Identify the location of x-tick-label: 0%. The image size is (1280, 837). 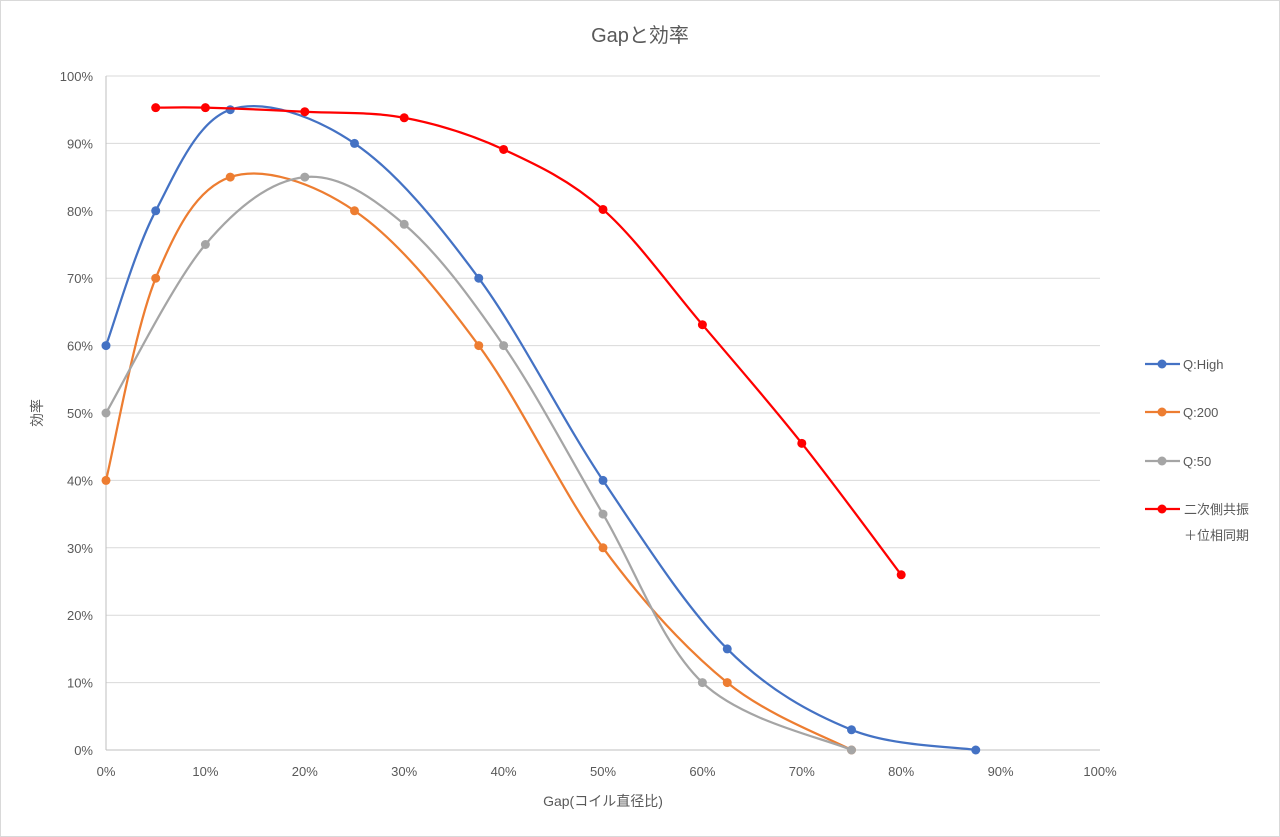
(106, 771).